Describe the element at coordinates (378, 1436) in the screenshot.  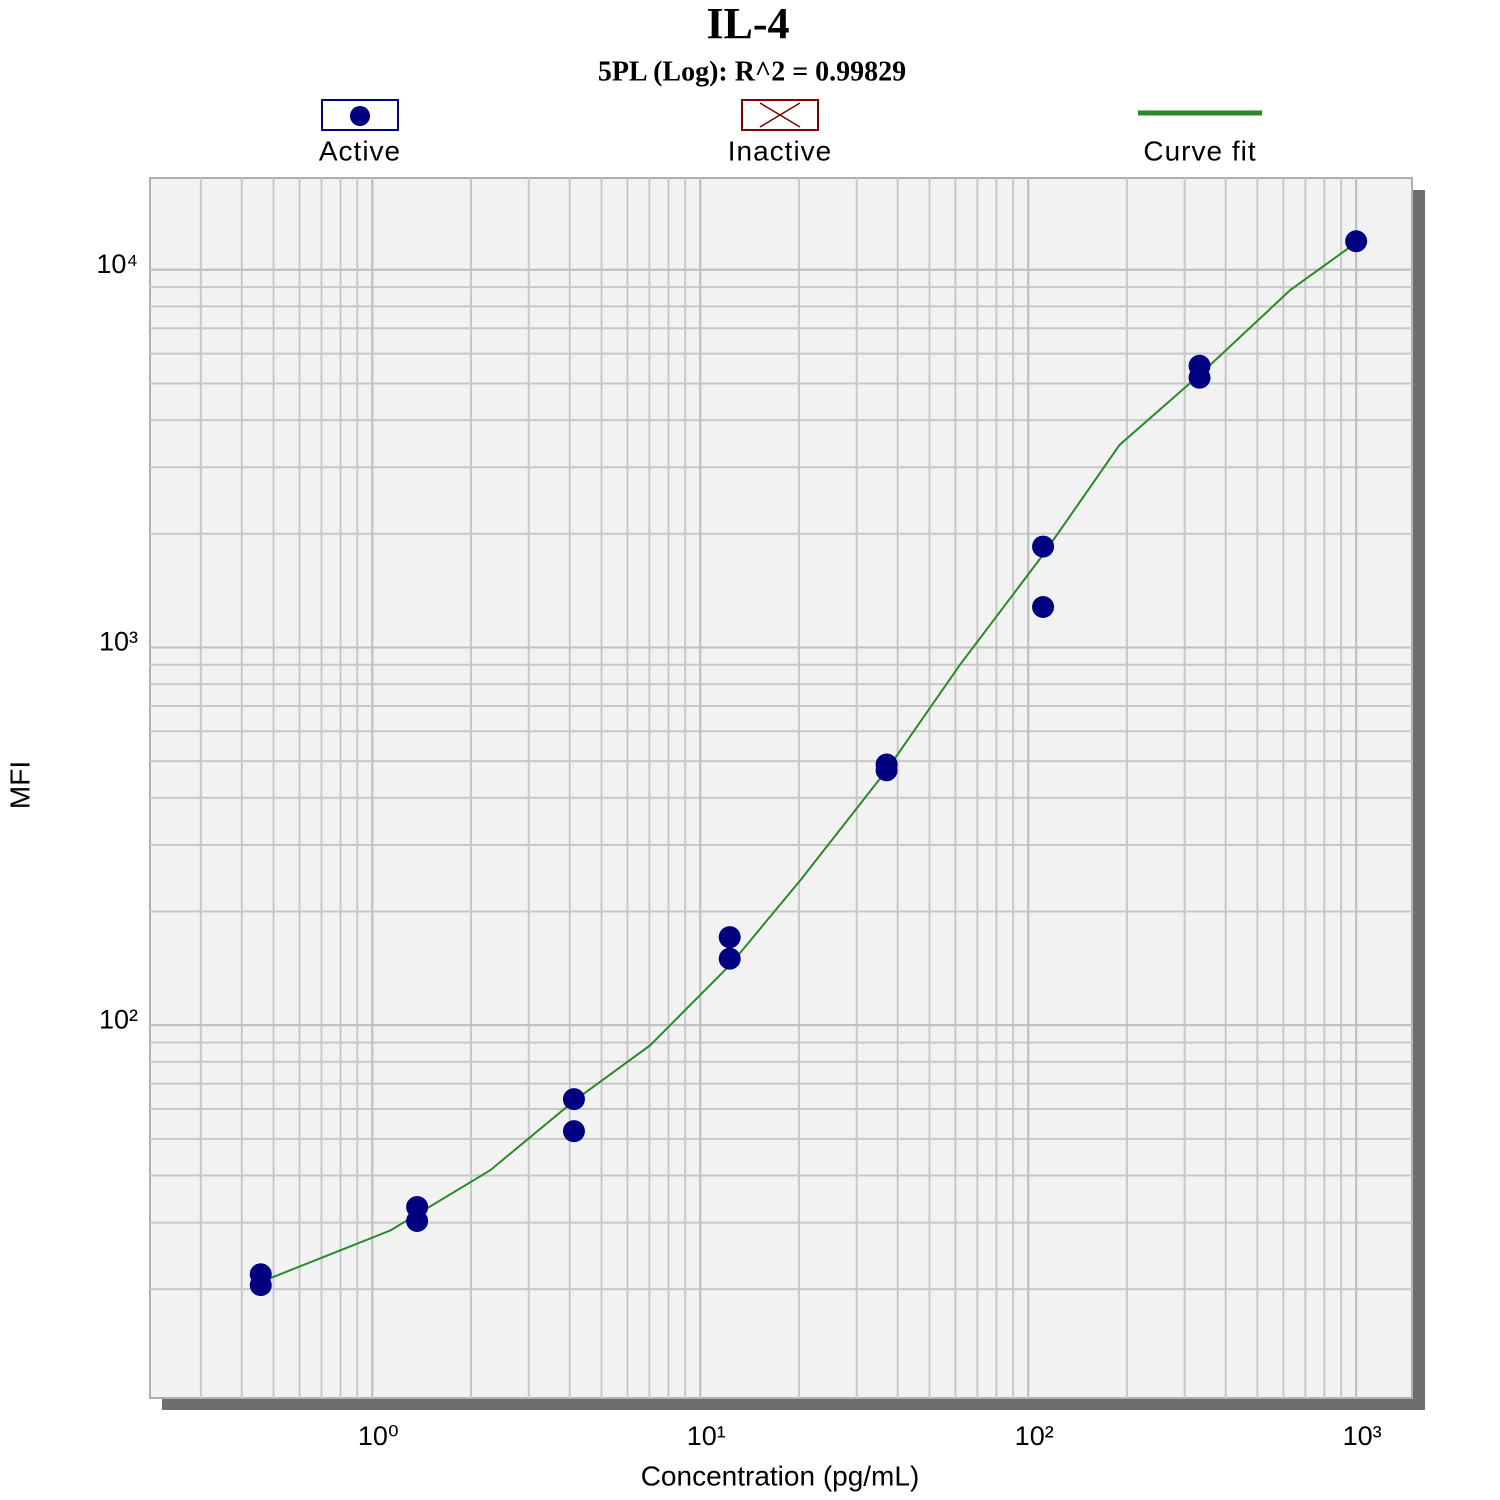
I see `x-tick-label: 10⁰` at that location.